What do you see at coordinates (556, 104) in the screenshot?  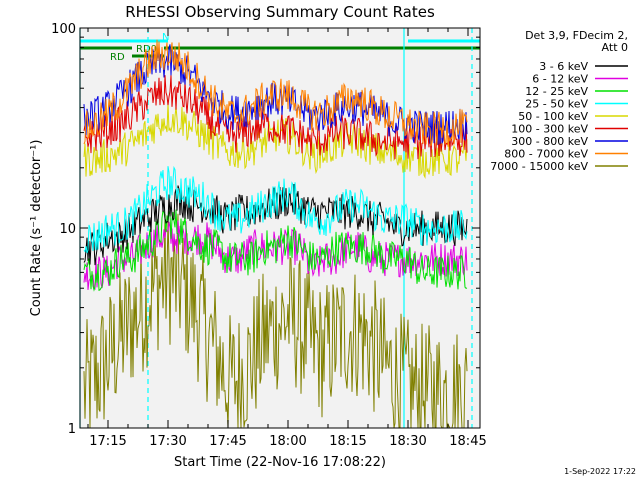 I see `legend-label: 25 - 50 keV` at bounding box center [556, 104].